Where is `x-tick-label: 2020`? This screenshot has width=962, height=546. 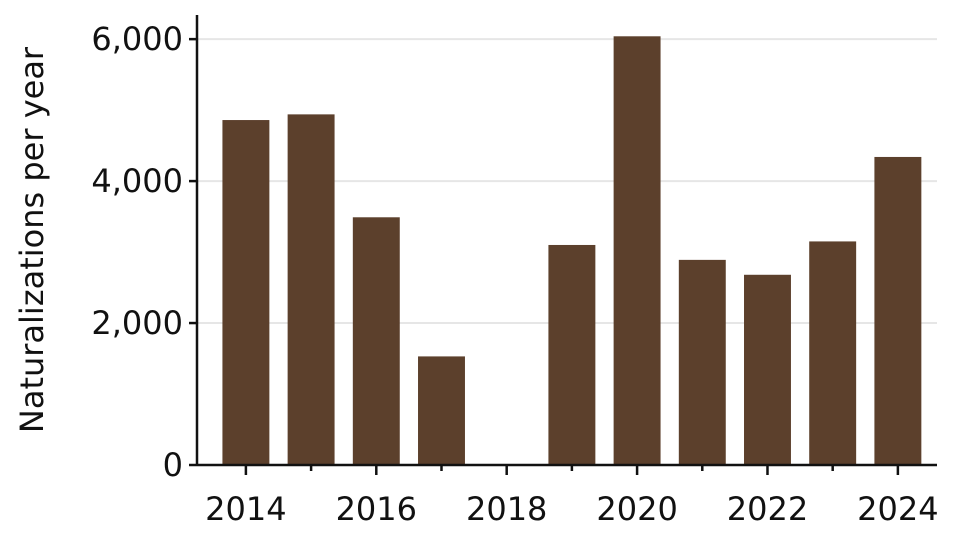 x-tick-label: 2020 is located at coordinates (636, 509).